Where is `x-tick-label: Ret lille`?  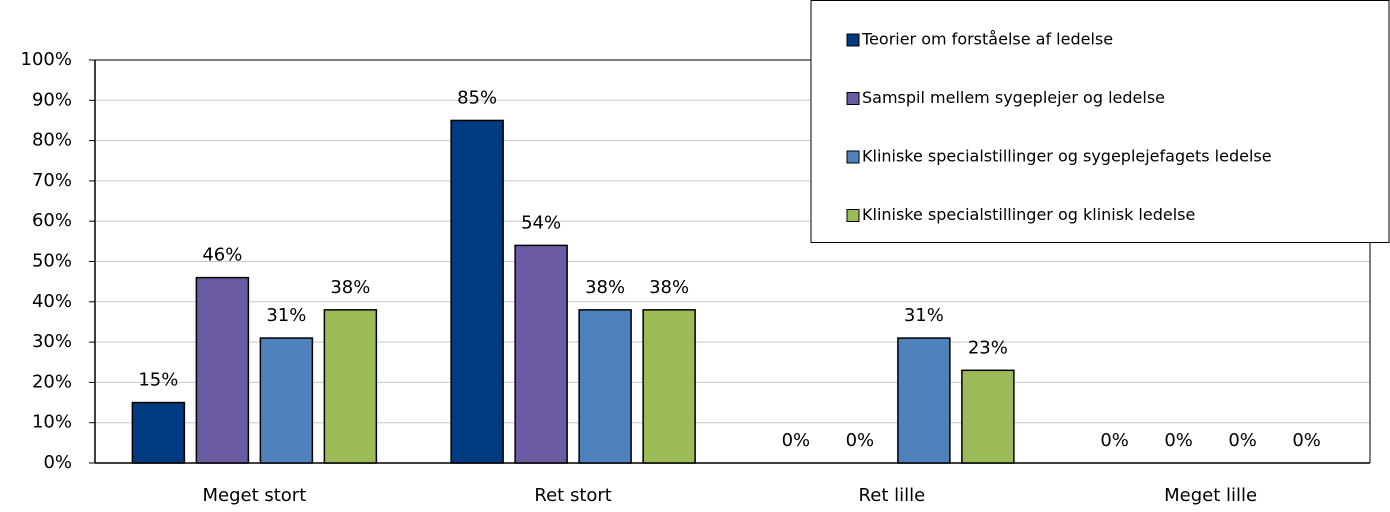 x-tick-label: Ret lille is located at coordinates (892, 495).